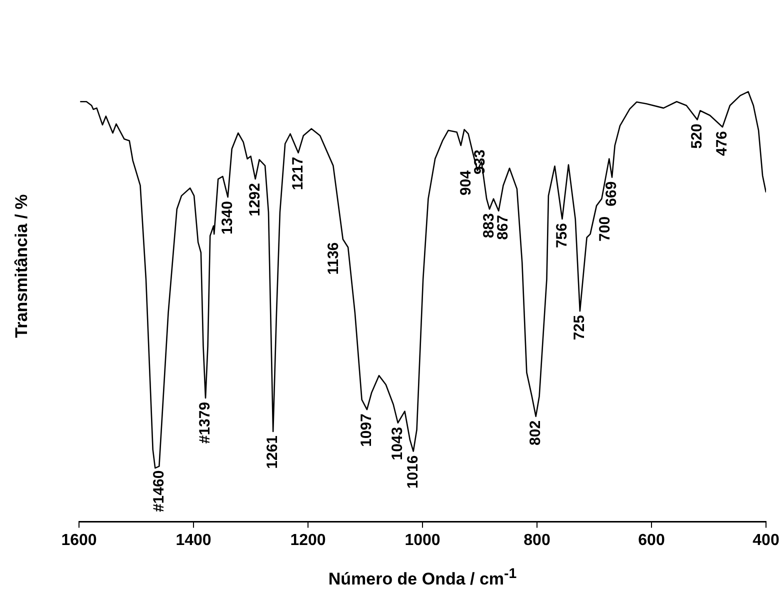  I want to click on annotation: 1097, so click(367, 430).